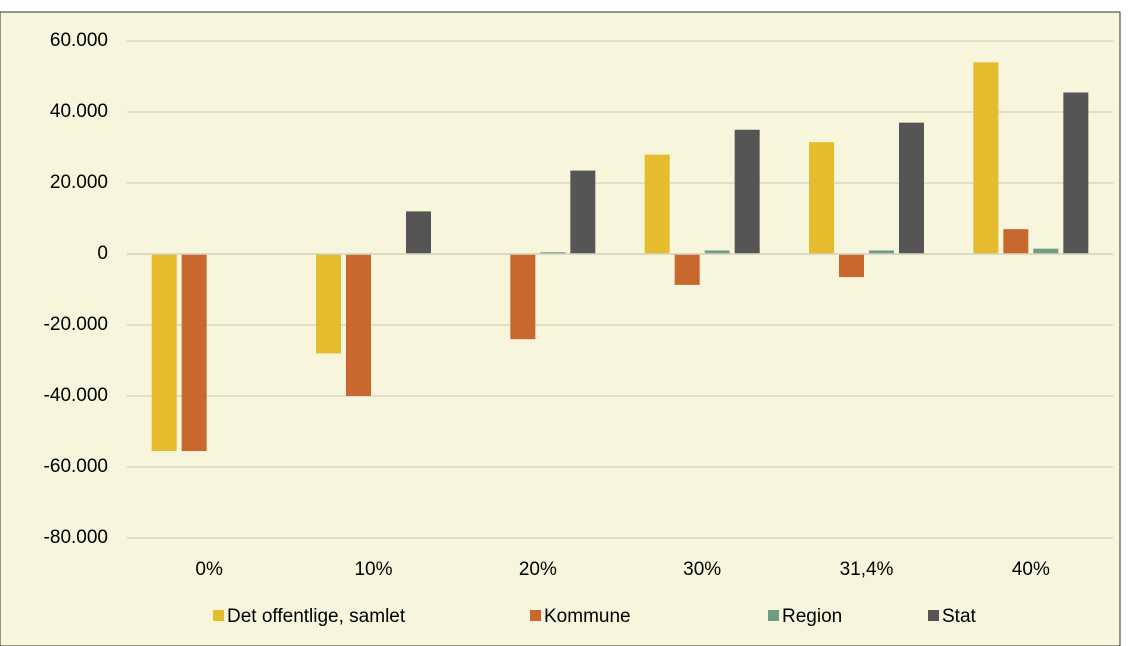  Describe the element at coordinates (209, 569) in the screenshot. I see `x-tick-label: 0%` at that location.